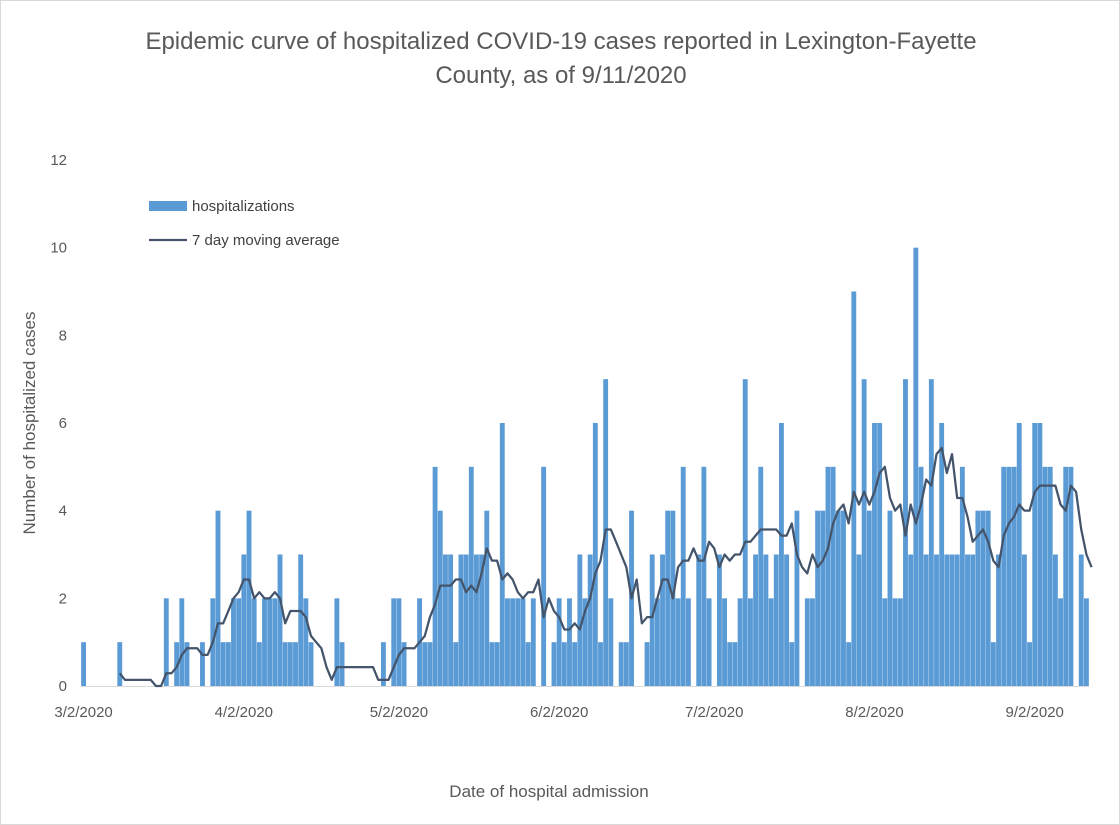  I want to click on y-tick-label: 8, so click(63, 335).